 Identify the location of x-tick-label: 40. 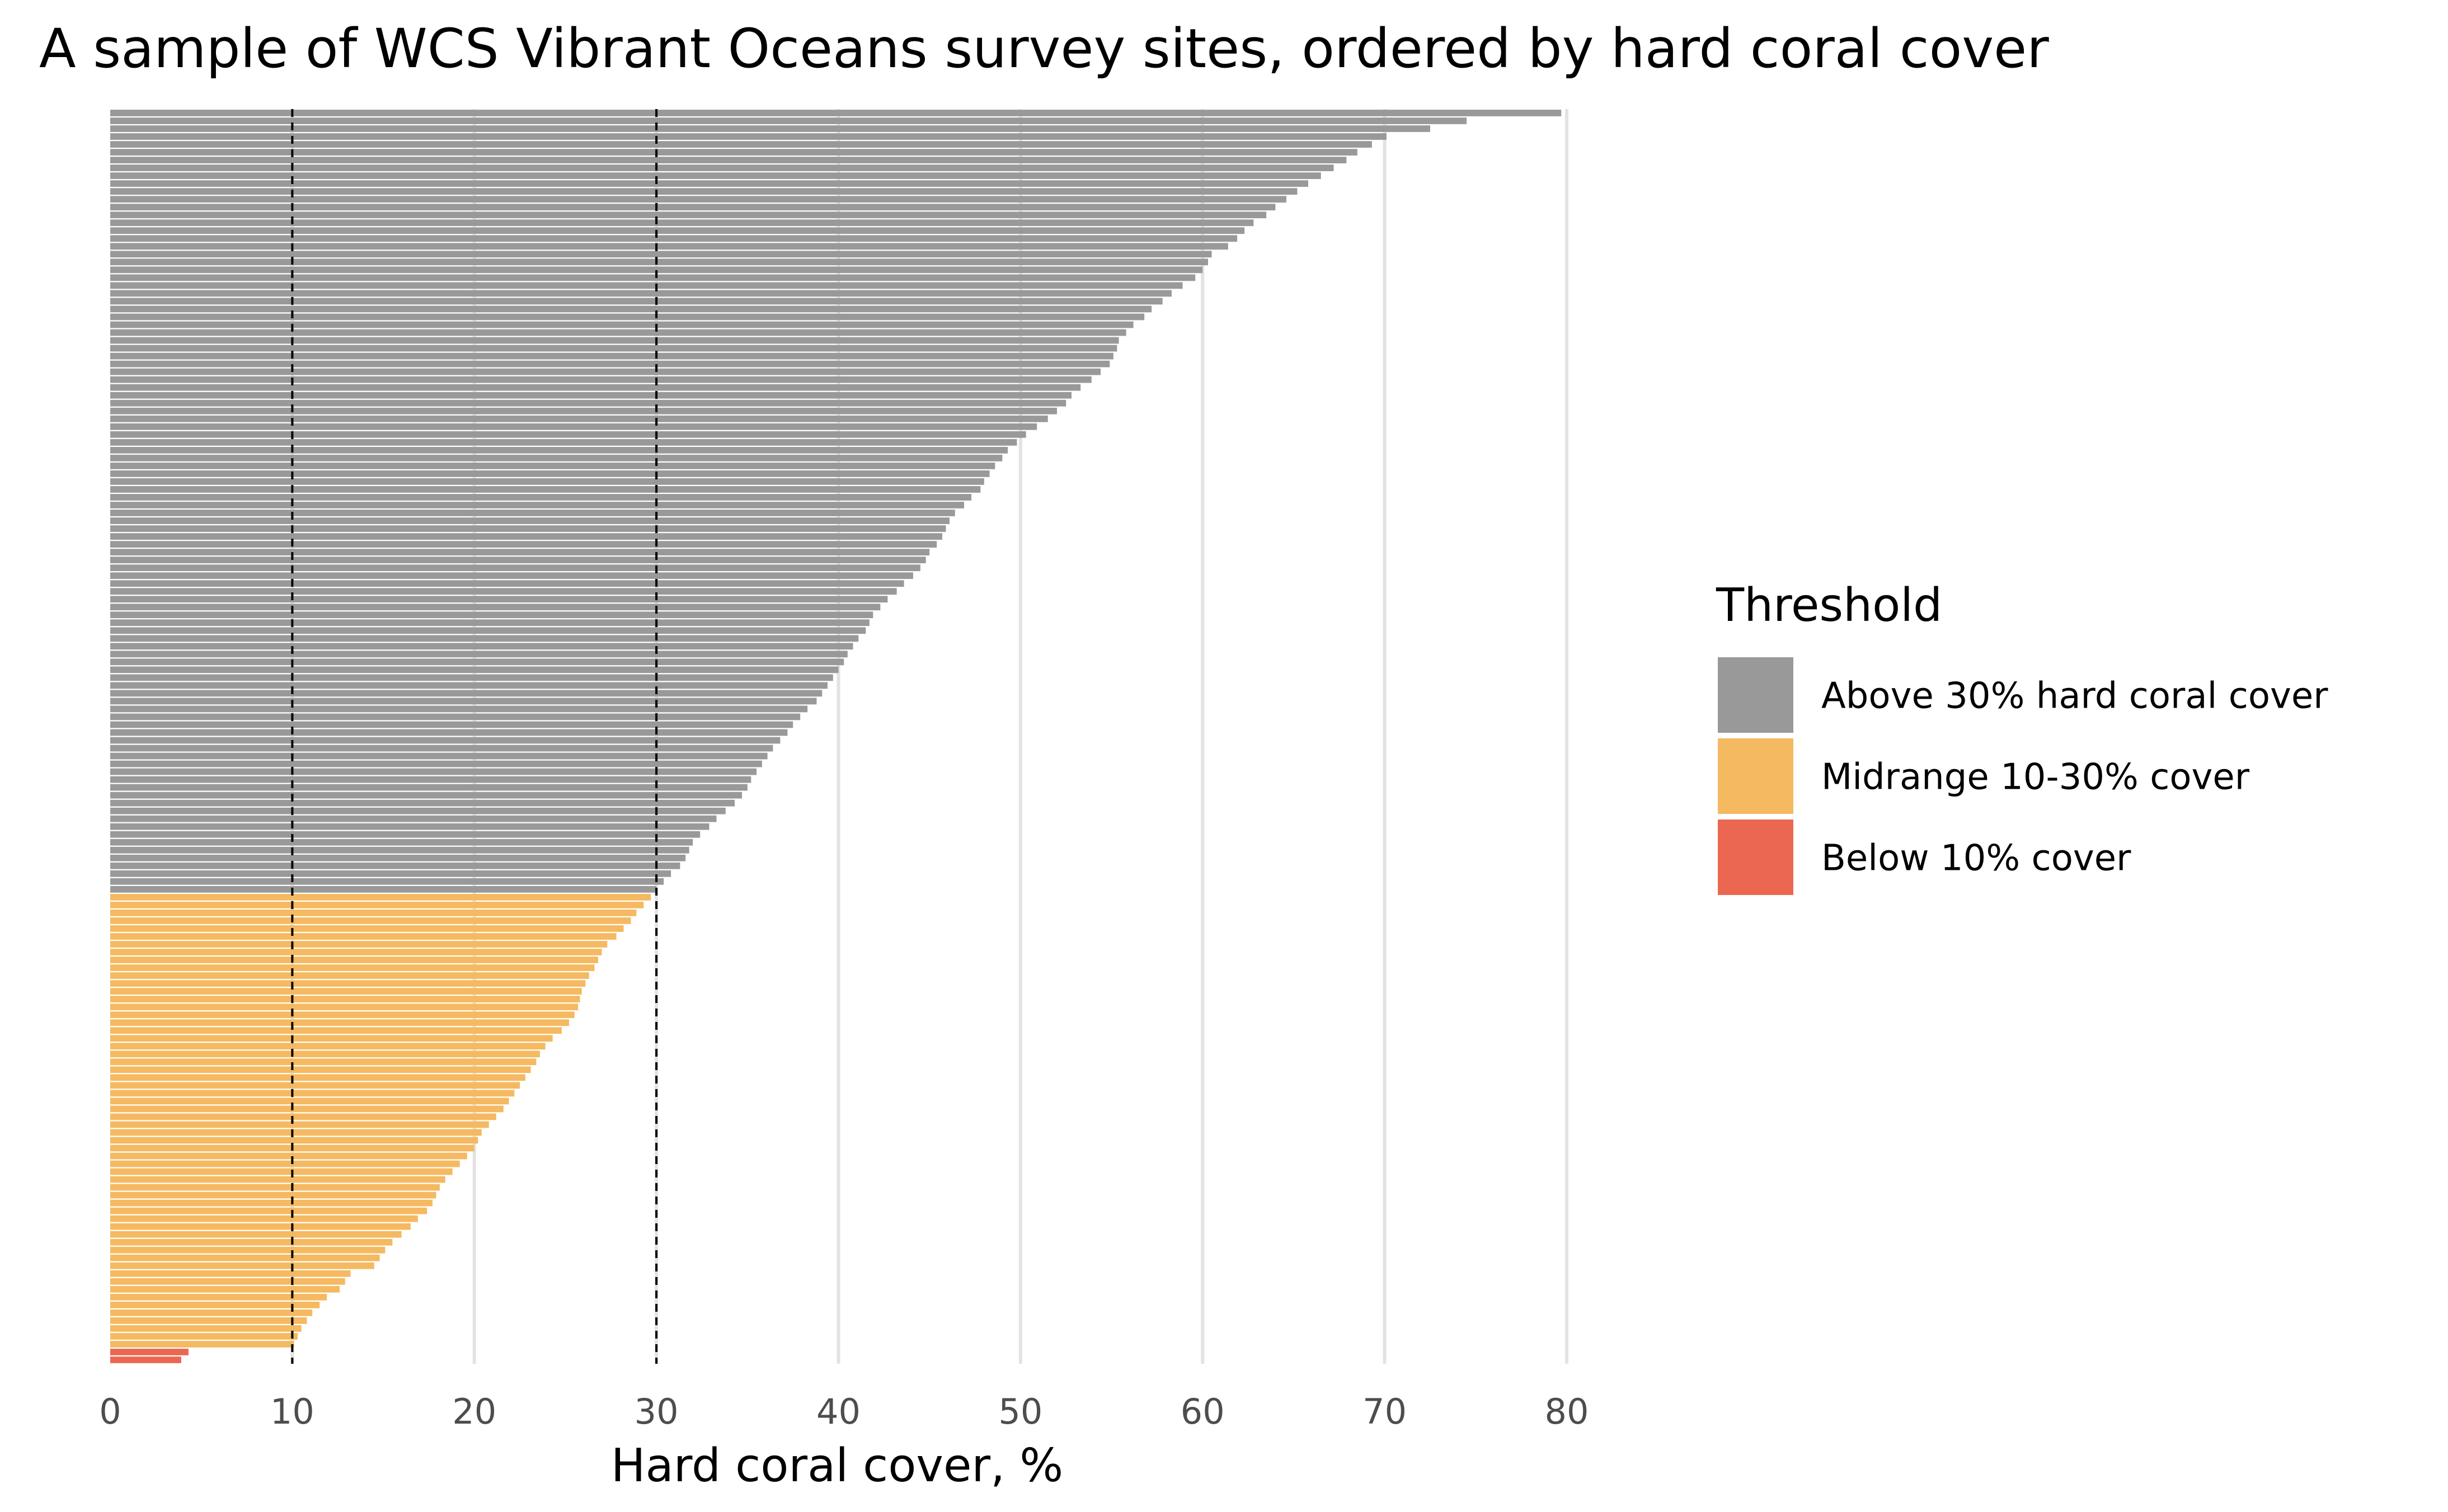
(838, 1411).